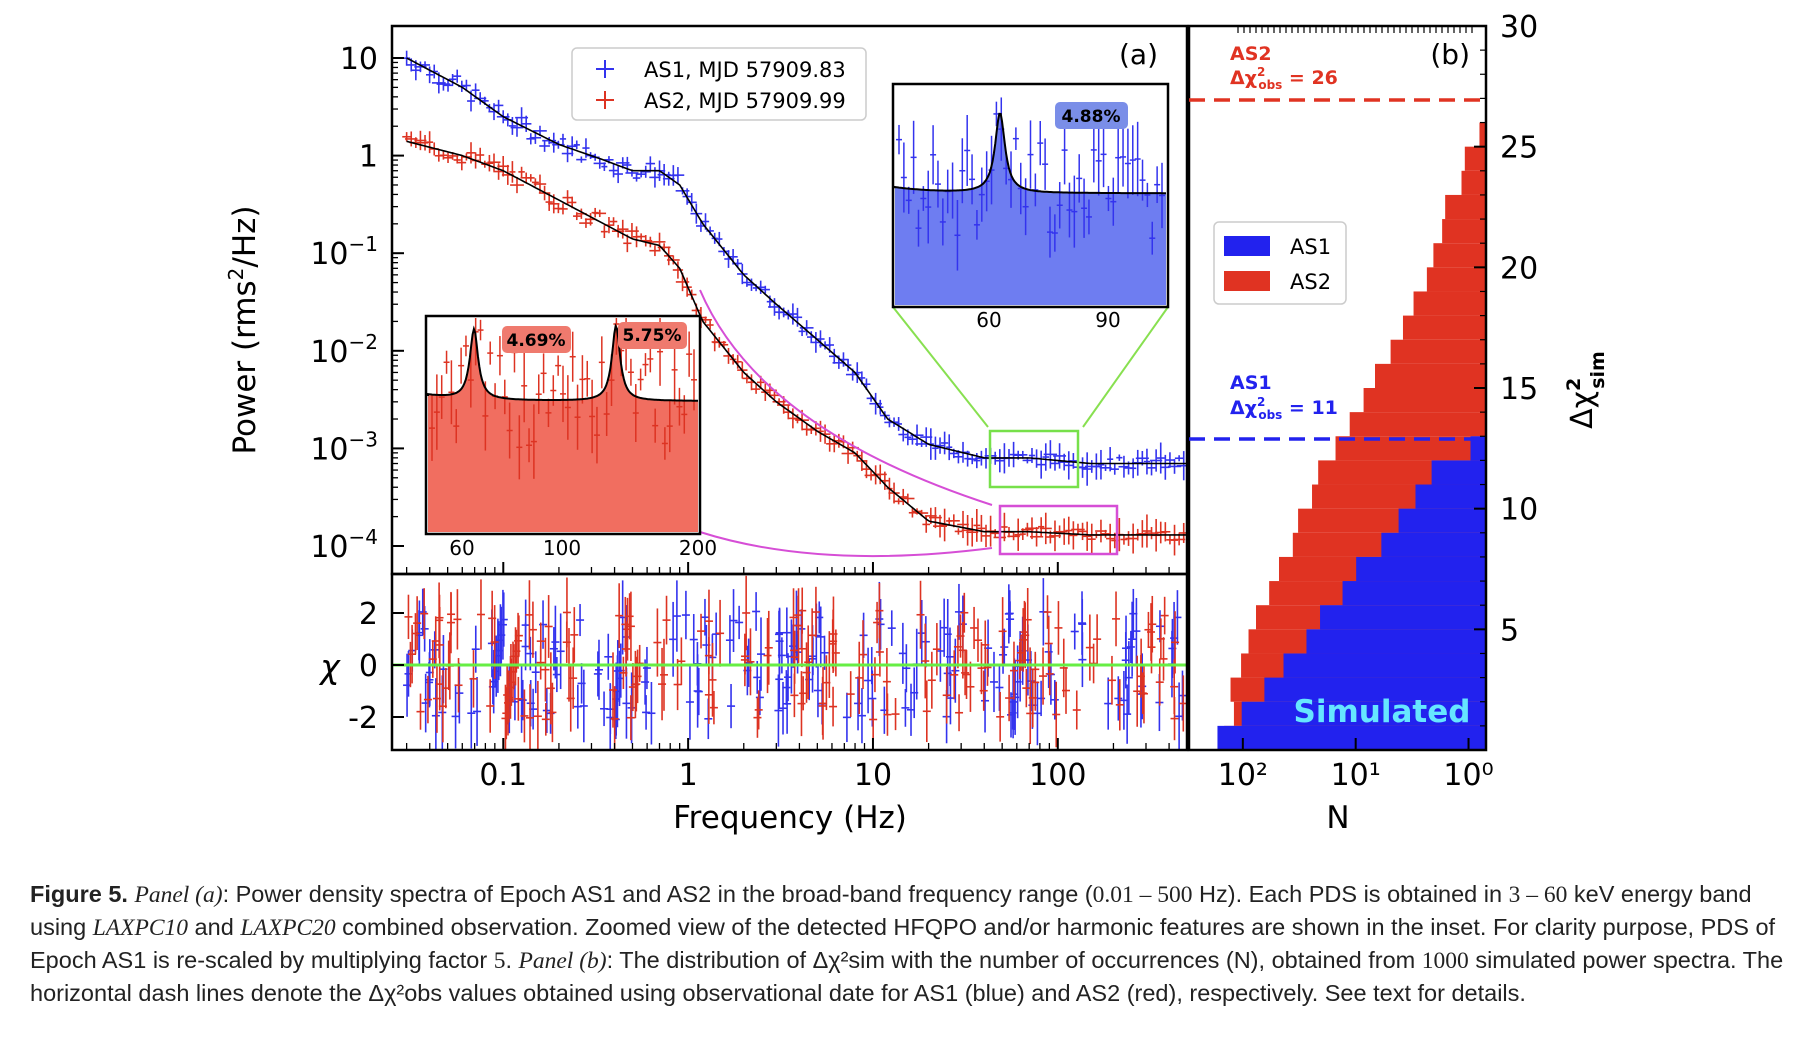  I want to click on legend-as1-swatch, so click(1247, 246).